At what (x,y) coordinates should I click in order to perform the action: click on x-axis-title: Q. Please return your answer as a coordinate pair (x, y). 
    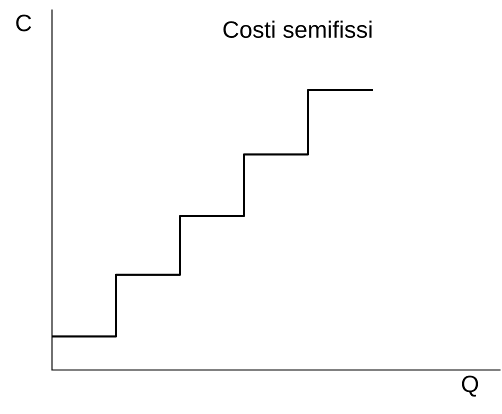
    Looking at the image, I should click on (470, 386).